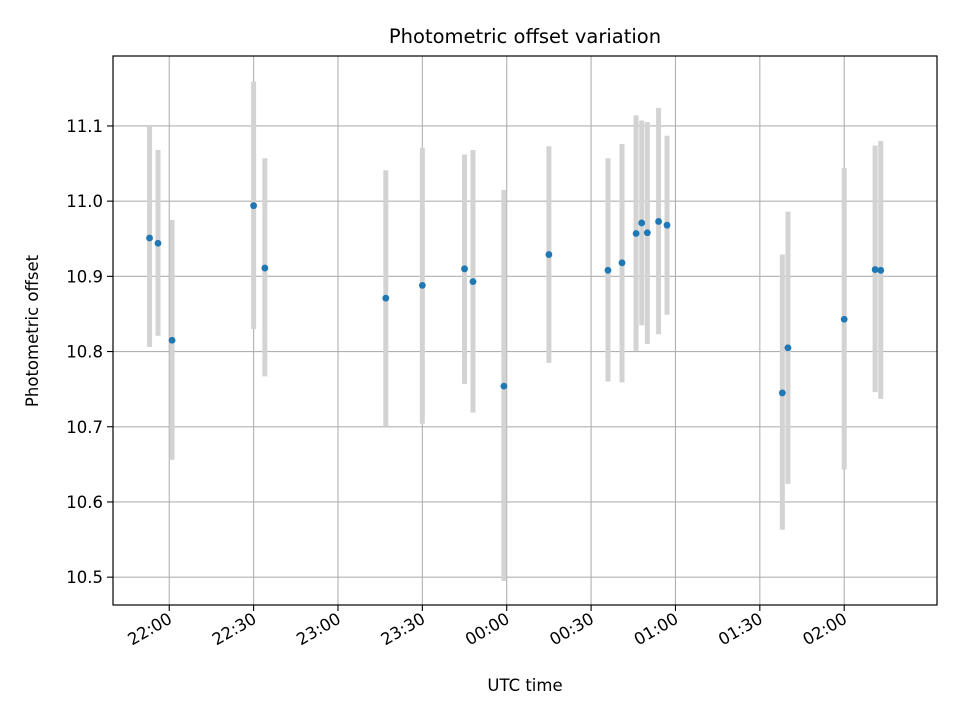 The height and width of the screenshot is (720, 960). What do you see at coordinates (84, 427) in the screenshot?
I see `y-tick-label: 10.7` at bounding box center [84, 427].